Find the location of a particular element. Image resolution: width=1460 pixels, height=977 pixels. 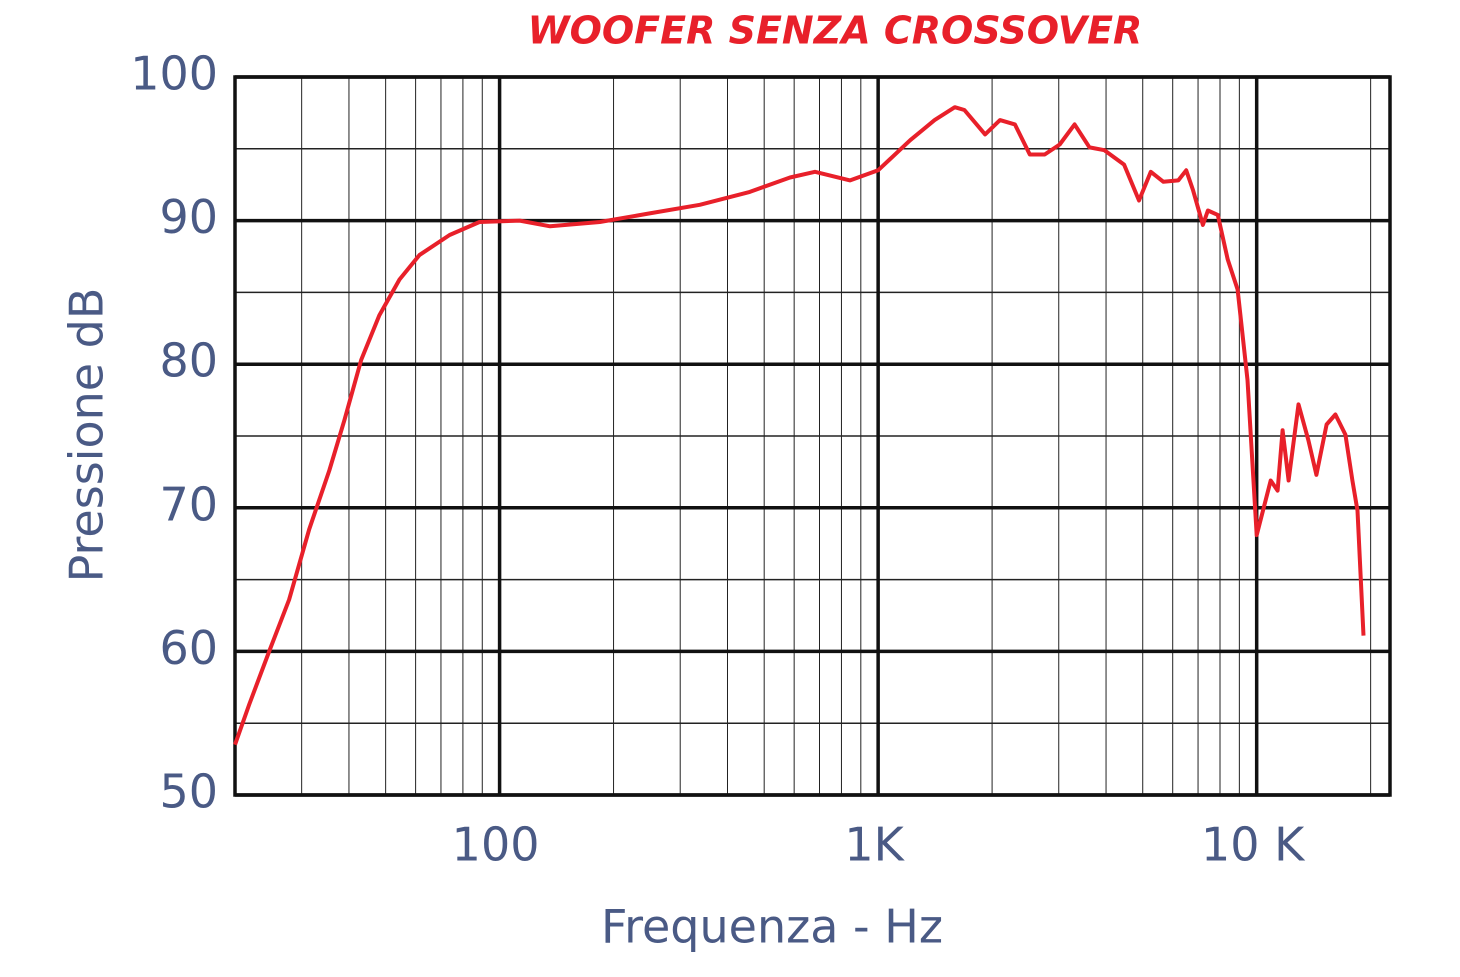

chart-title: WOOFER SENZA CROSSOVER is located at coordinates (835, 31).